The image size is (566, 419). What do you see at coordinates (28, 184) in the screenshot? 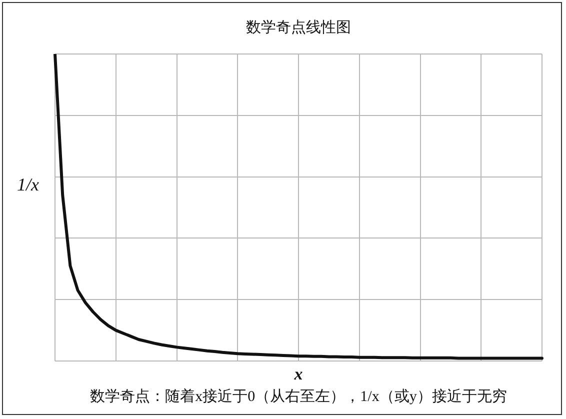
I see `y-axis-title: 1/x` at bounding box center [28, 184].